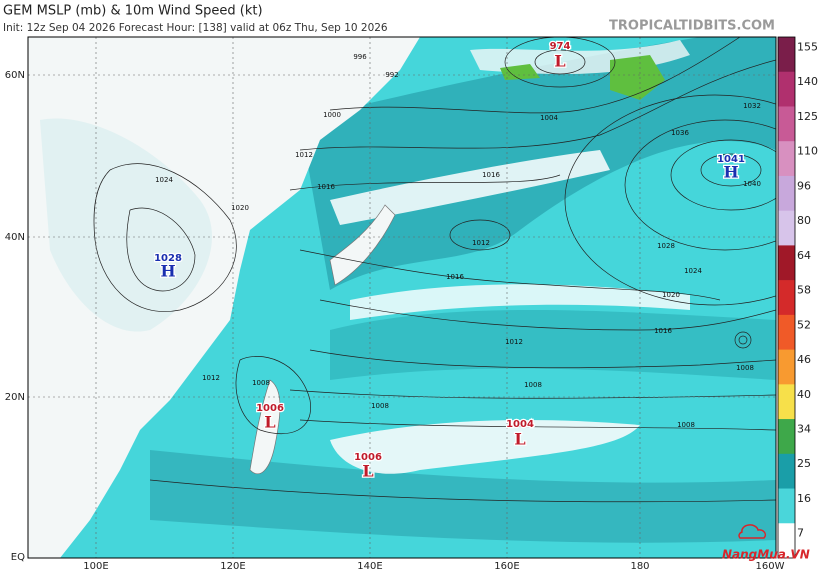  What do you see at coordinates (680, 133) in the screenshot?
I see `isobar-label: 1036` at bounding box center [680, 133].